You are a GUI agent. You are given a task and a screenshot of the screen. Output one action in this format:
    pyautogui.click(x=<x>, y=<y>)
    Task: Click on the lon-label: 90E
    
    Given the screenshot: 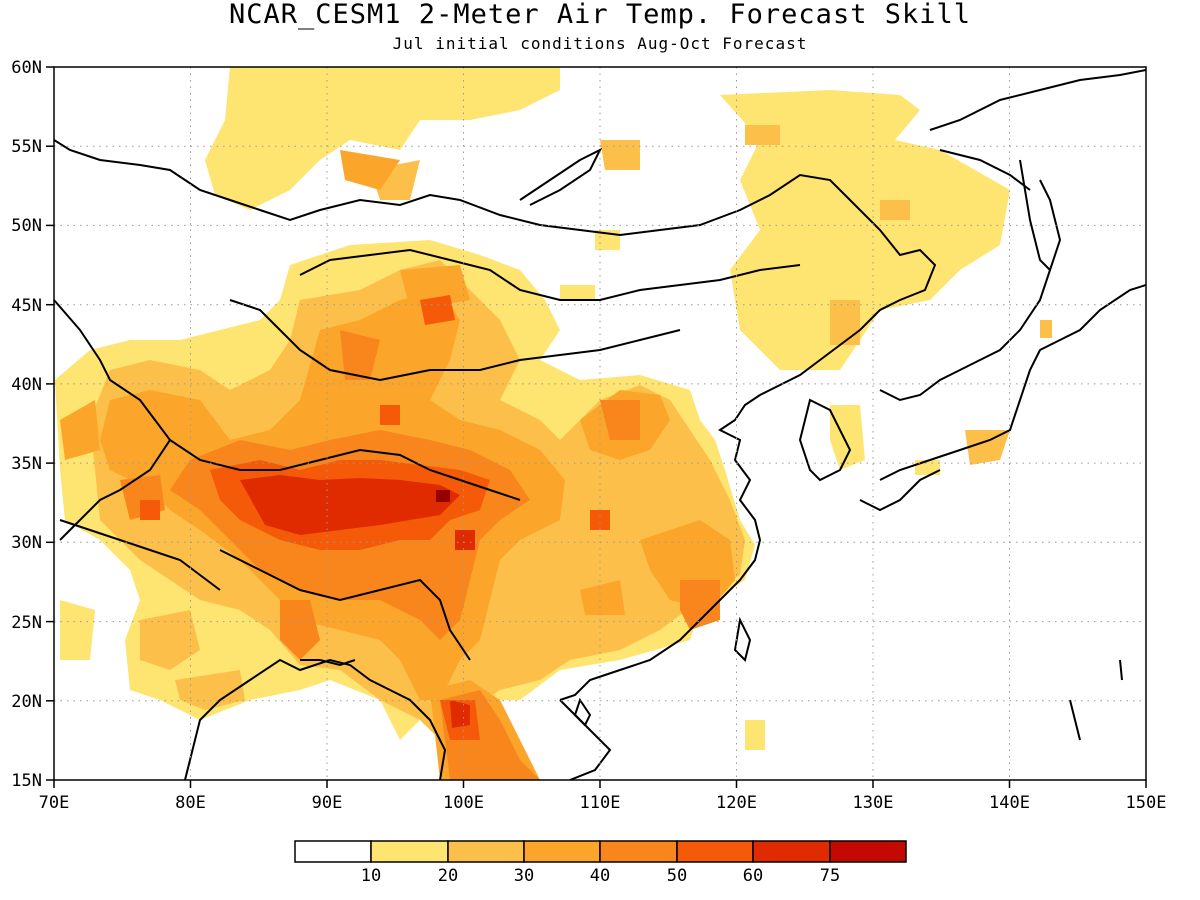 What is the action you would take?
    pyautogui.click(x=327, y=803)
    